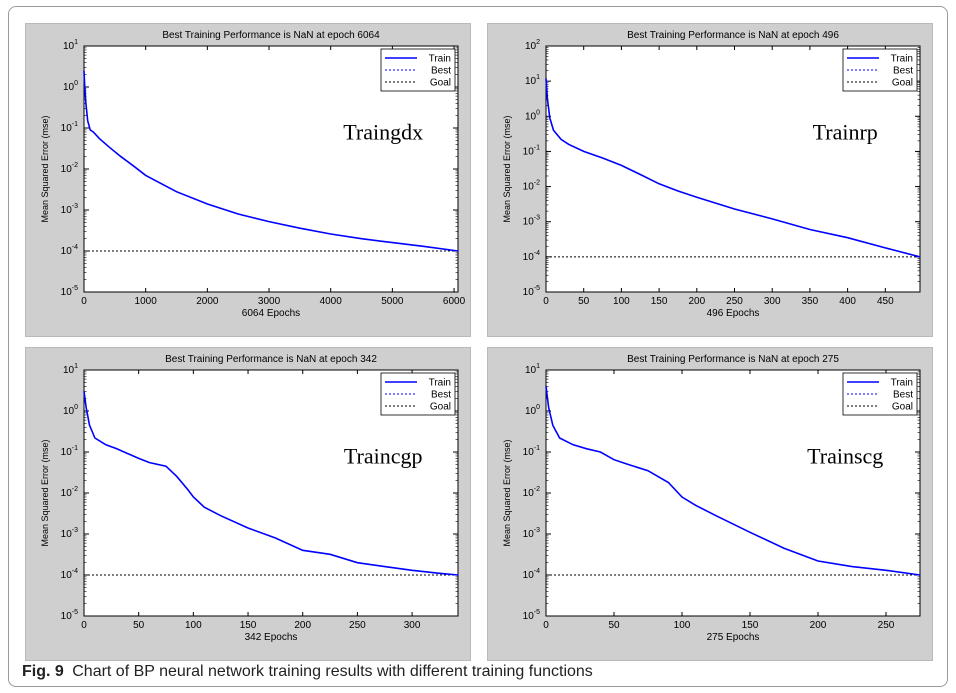 The image size is (956, 693). What do you see at coordinates (392, 301) in the screenshot?
I see `x-tick-label: 5000` at bounding box center [392, 301].